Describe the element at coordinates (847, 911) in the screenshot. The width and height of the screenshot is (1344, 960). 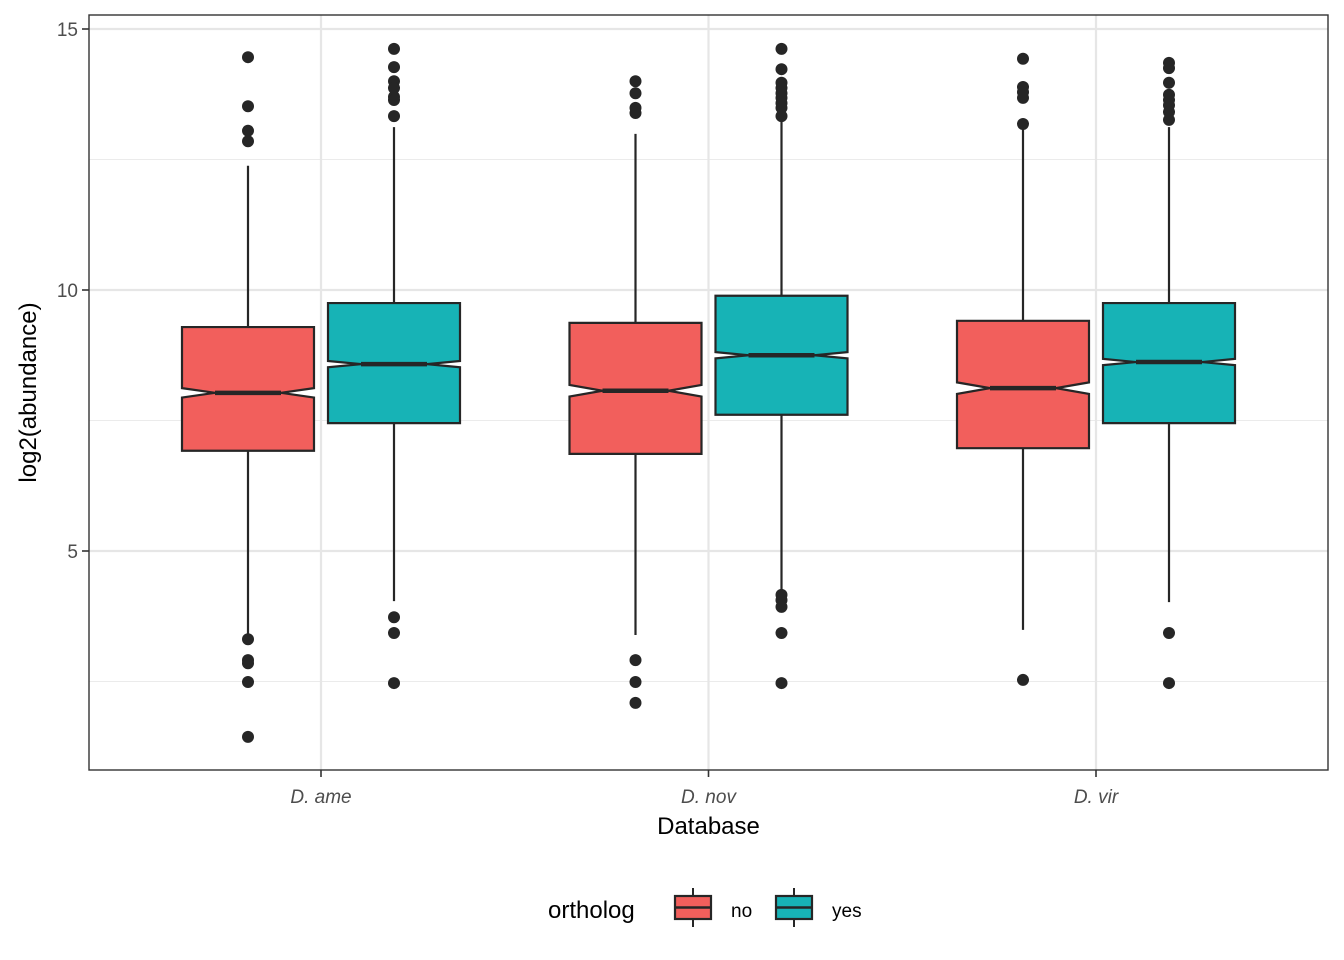
I see `legend-label: yes` at that location.